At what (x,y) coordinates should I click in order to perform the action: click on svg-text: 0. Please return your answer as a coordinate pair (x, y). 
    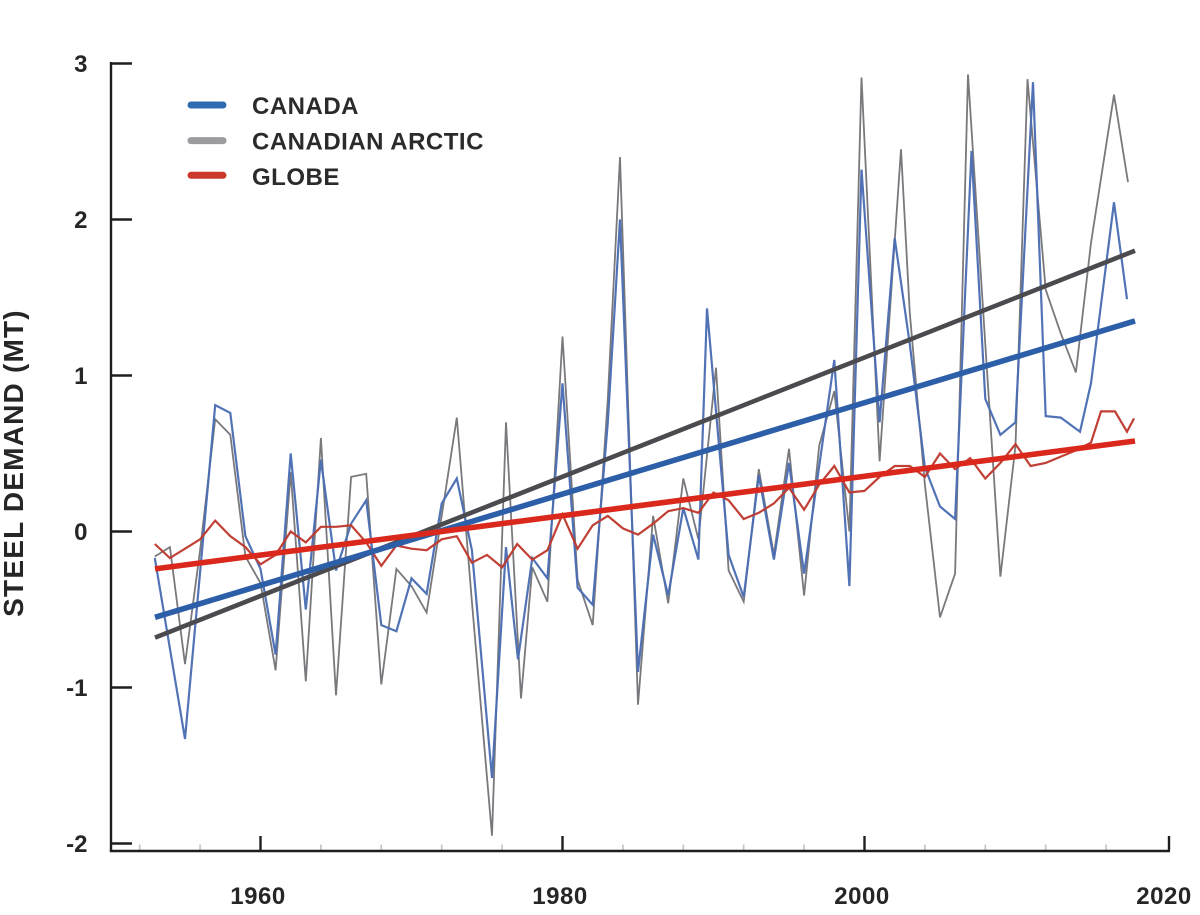
    Looking at the image, I should click on (80, 532).